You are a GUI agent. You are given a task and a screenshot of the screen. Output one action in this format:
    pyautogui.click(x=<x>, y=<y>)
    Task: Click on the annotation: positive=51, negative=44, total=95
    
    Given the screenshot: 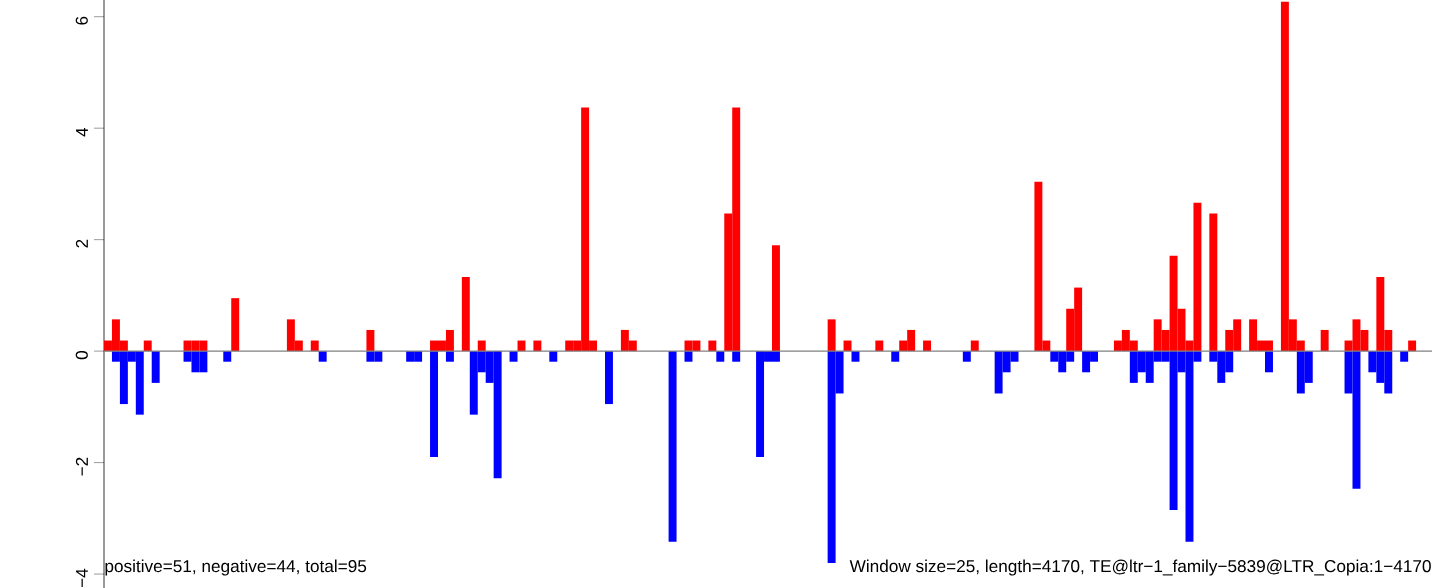 What is the action you would take?
    pyautogui.click(x=236, y=567)
    